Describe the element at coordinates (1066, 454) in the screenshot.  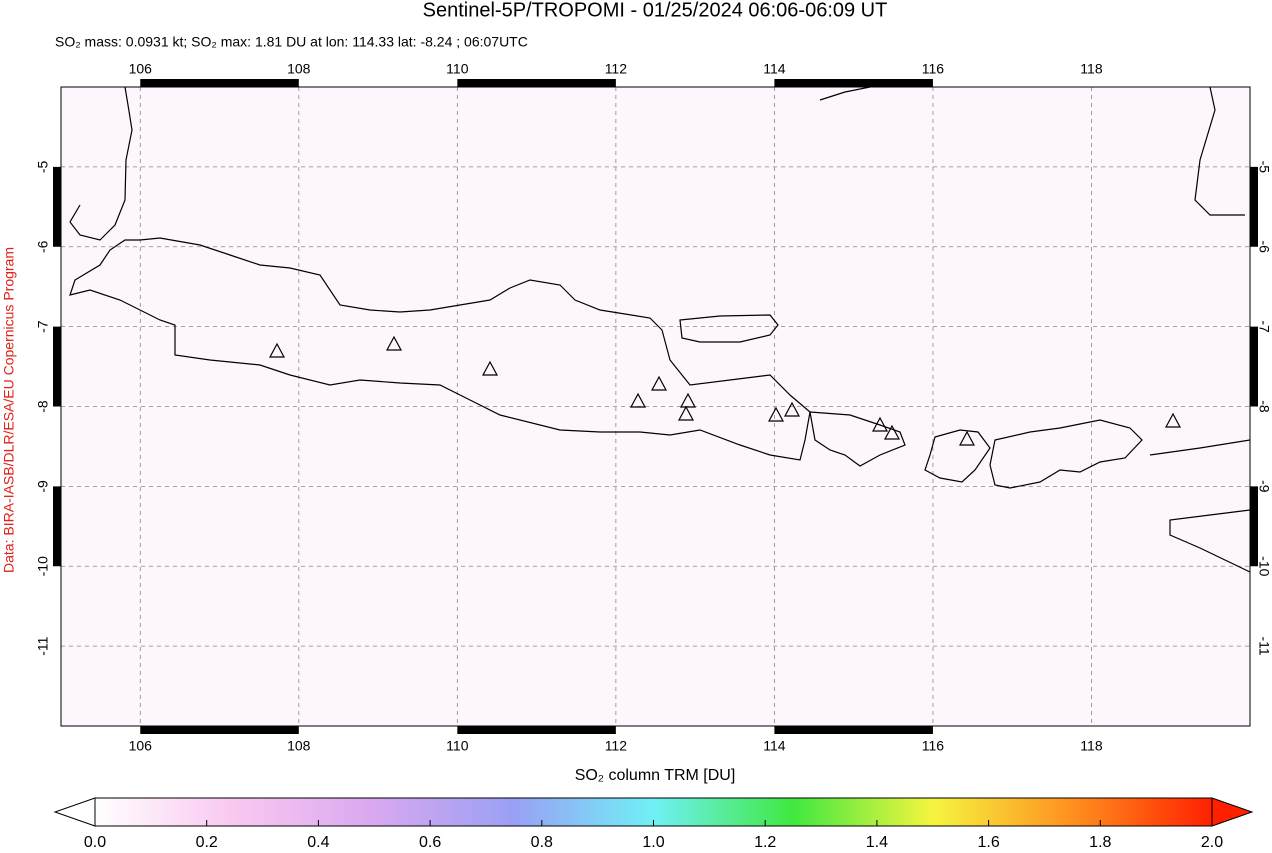
I see `coast-sumbawa` at that location.